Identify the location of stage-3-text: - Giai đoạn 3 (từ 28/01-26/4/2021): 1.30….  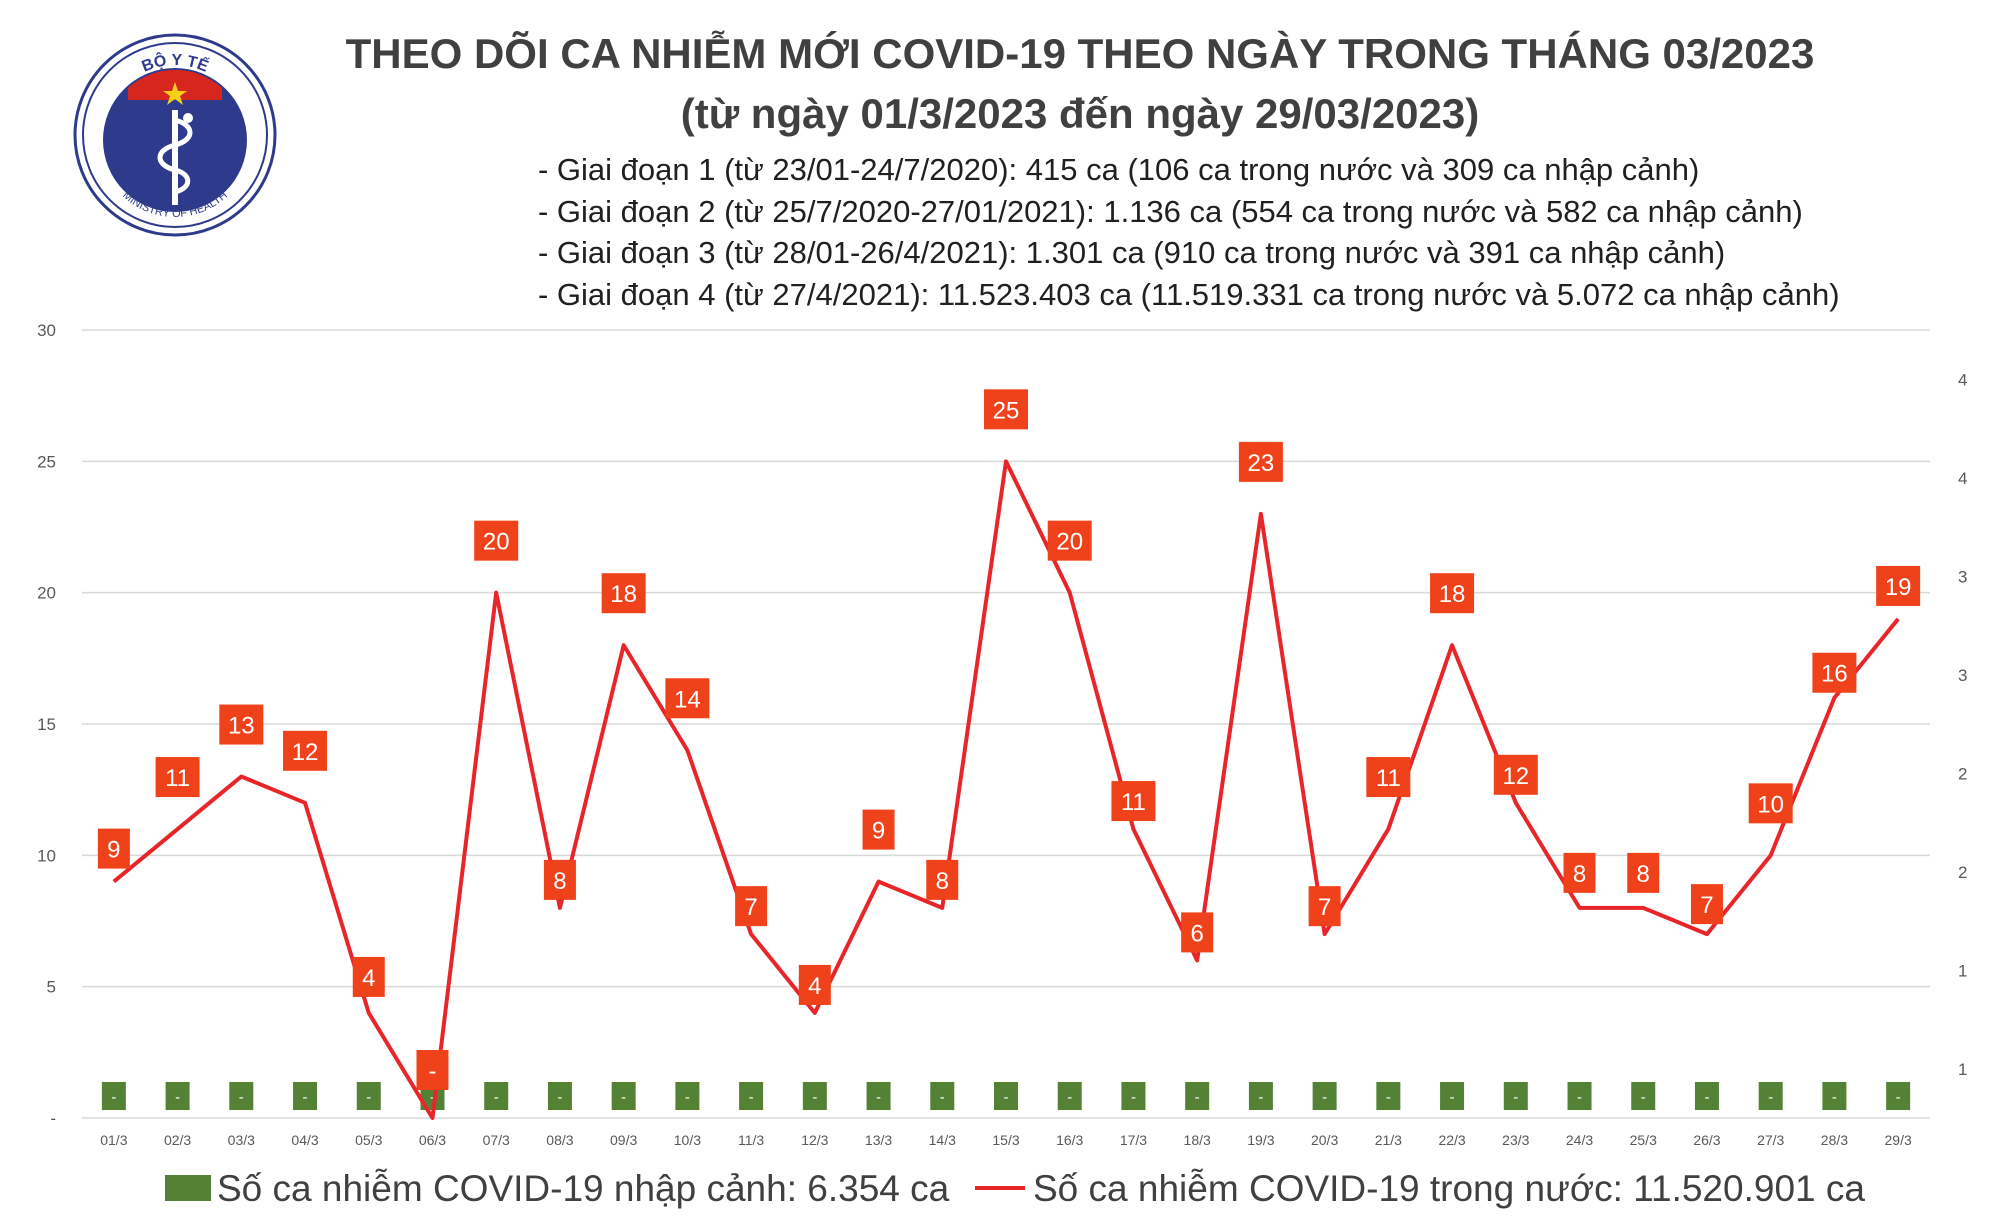
(1132, 252).